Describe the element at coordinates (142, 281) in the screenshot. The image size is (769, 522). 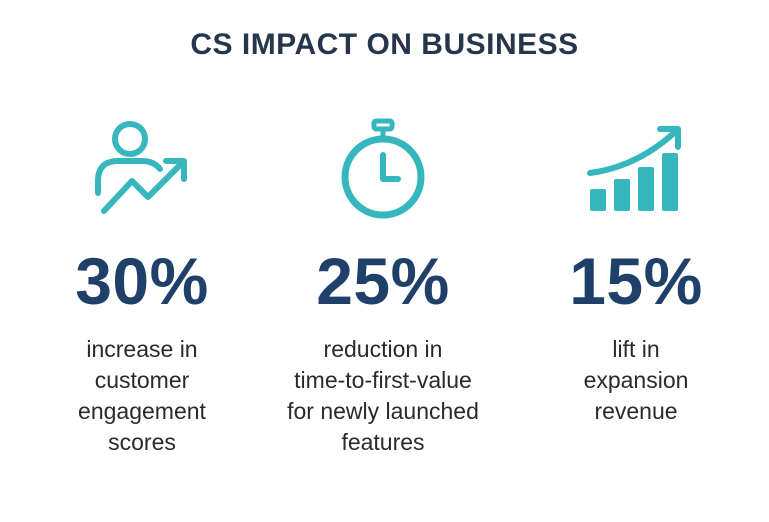
I see `stat-value: 30%` at that location.